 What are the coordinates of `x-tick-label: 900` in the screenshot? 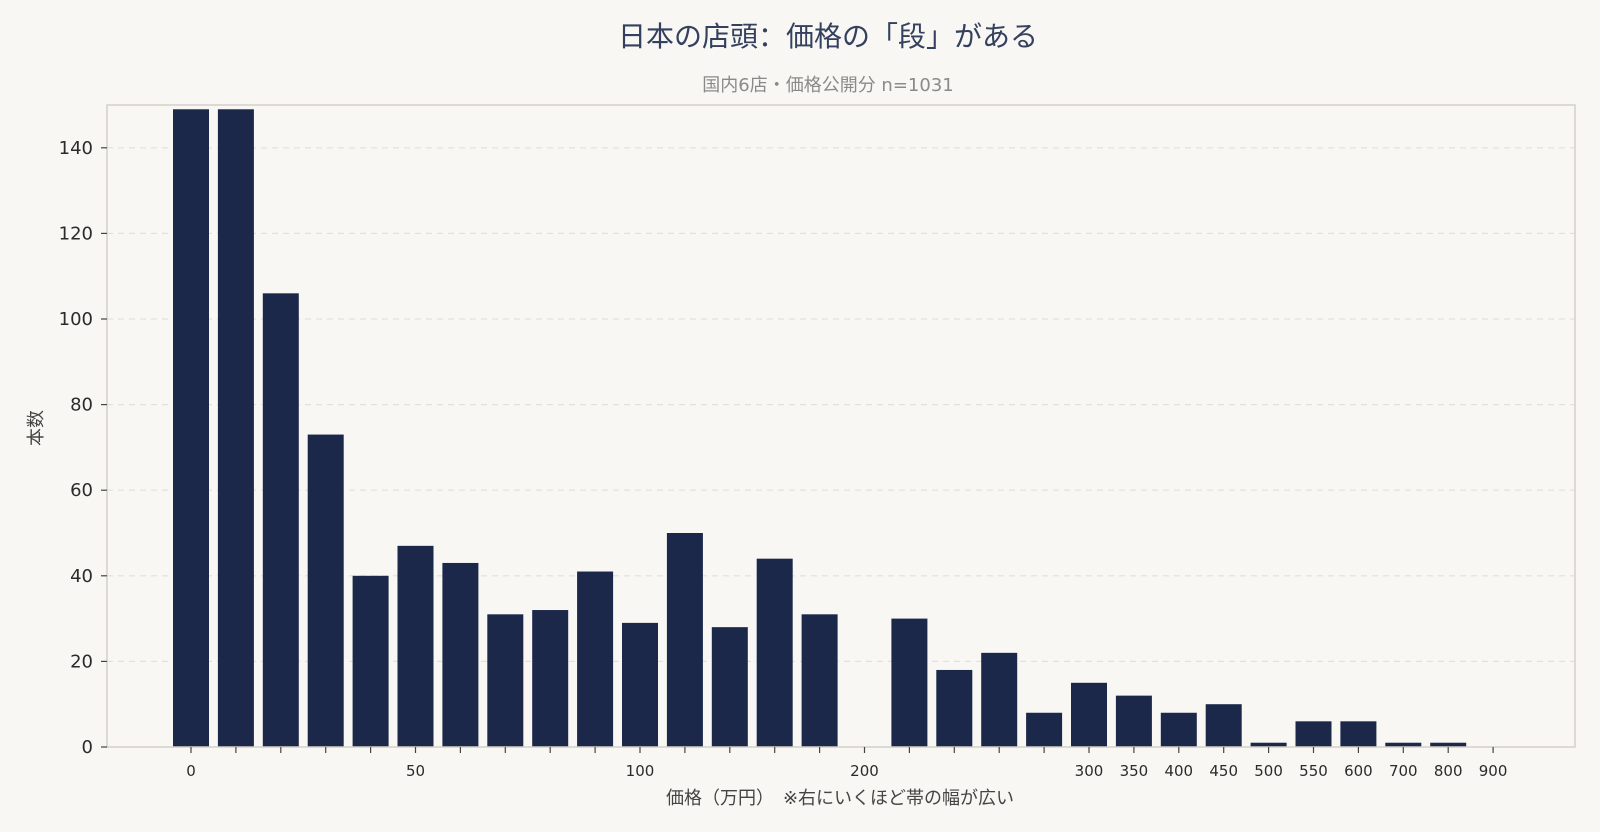 It's located at (1493, 771).